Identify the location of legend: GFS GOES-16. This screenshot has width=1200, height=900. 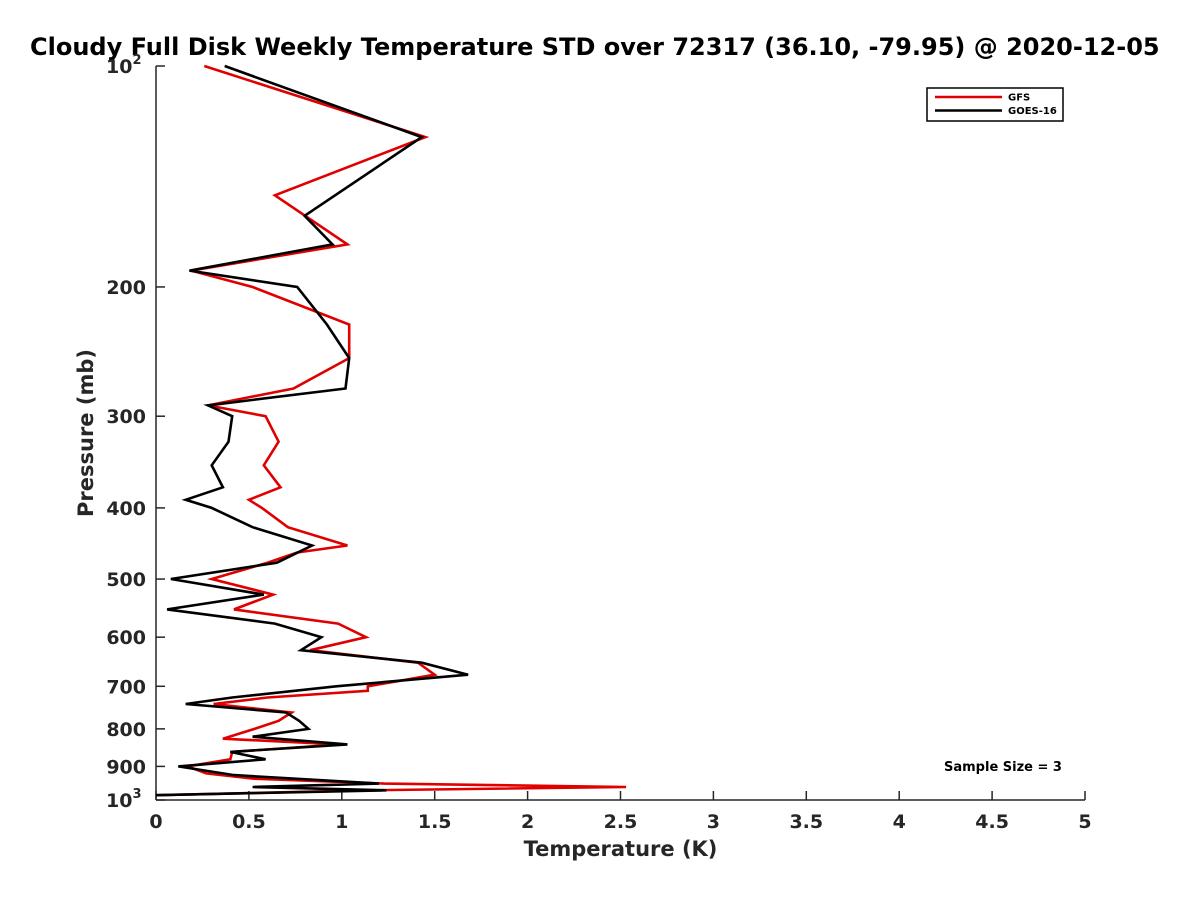
(995, 104).